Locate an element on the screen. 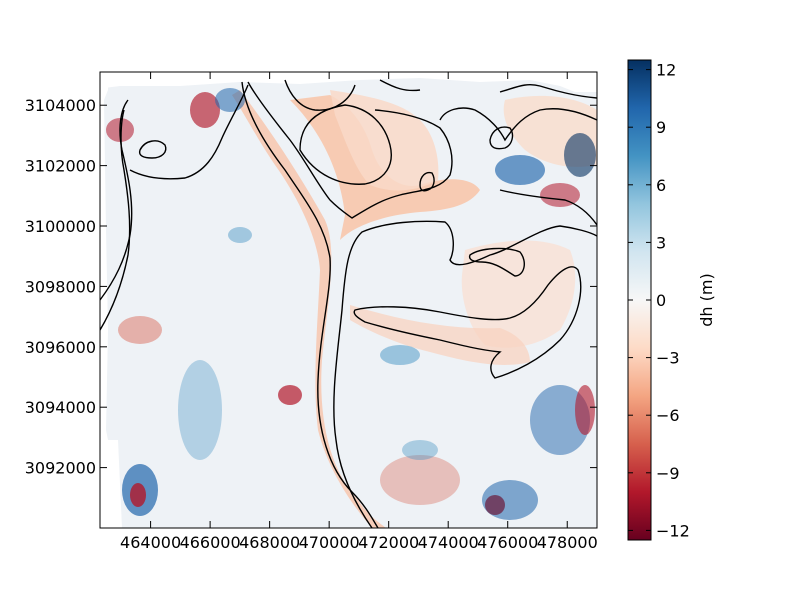 The height and width of the screenshot is (600, 800). colorbar-ticks: 12 9 6 3 0 −3 −6 −9 −12 is located at coordinates (659, 300).